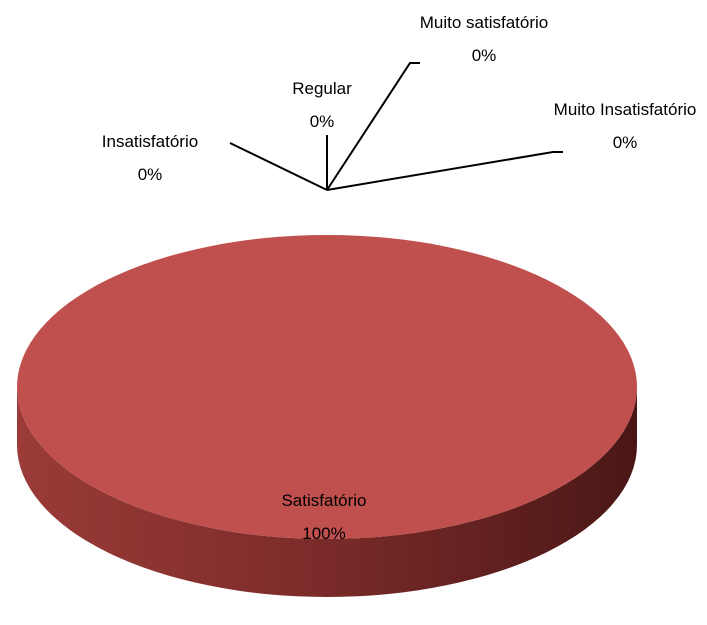 Image resolution: width=707 pixels, height=625 pixels. Describe the element at coordinates (324, 500) in the screenshot. I see `category-label: Satisfatório` at that location.